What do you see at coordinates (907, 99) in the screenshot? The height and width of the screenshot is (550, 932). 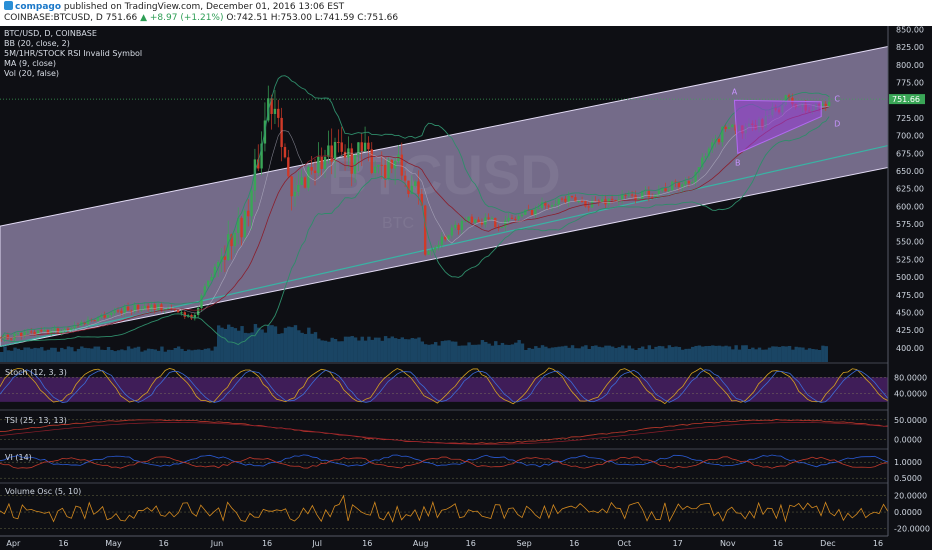 I see `price-badge` at bounding box center [907, 99].